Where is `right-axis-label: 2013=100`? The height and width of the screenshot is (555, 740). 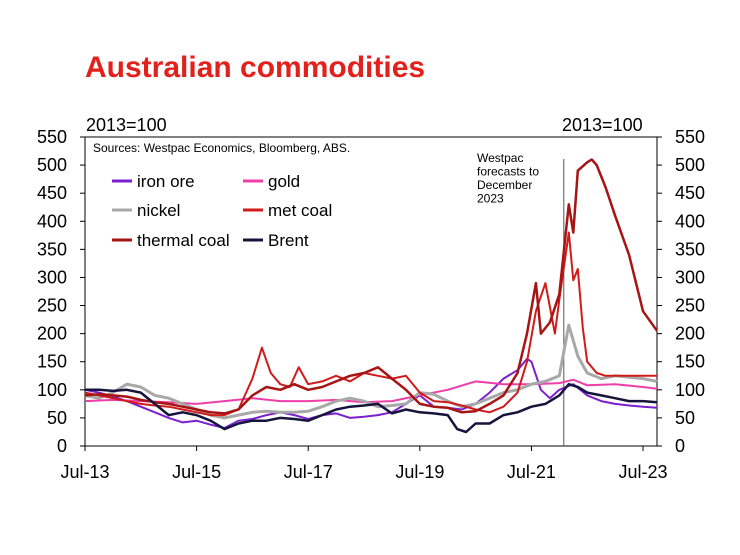 right-axis-label: 2013=100 is located at coordinates (602, 125).